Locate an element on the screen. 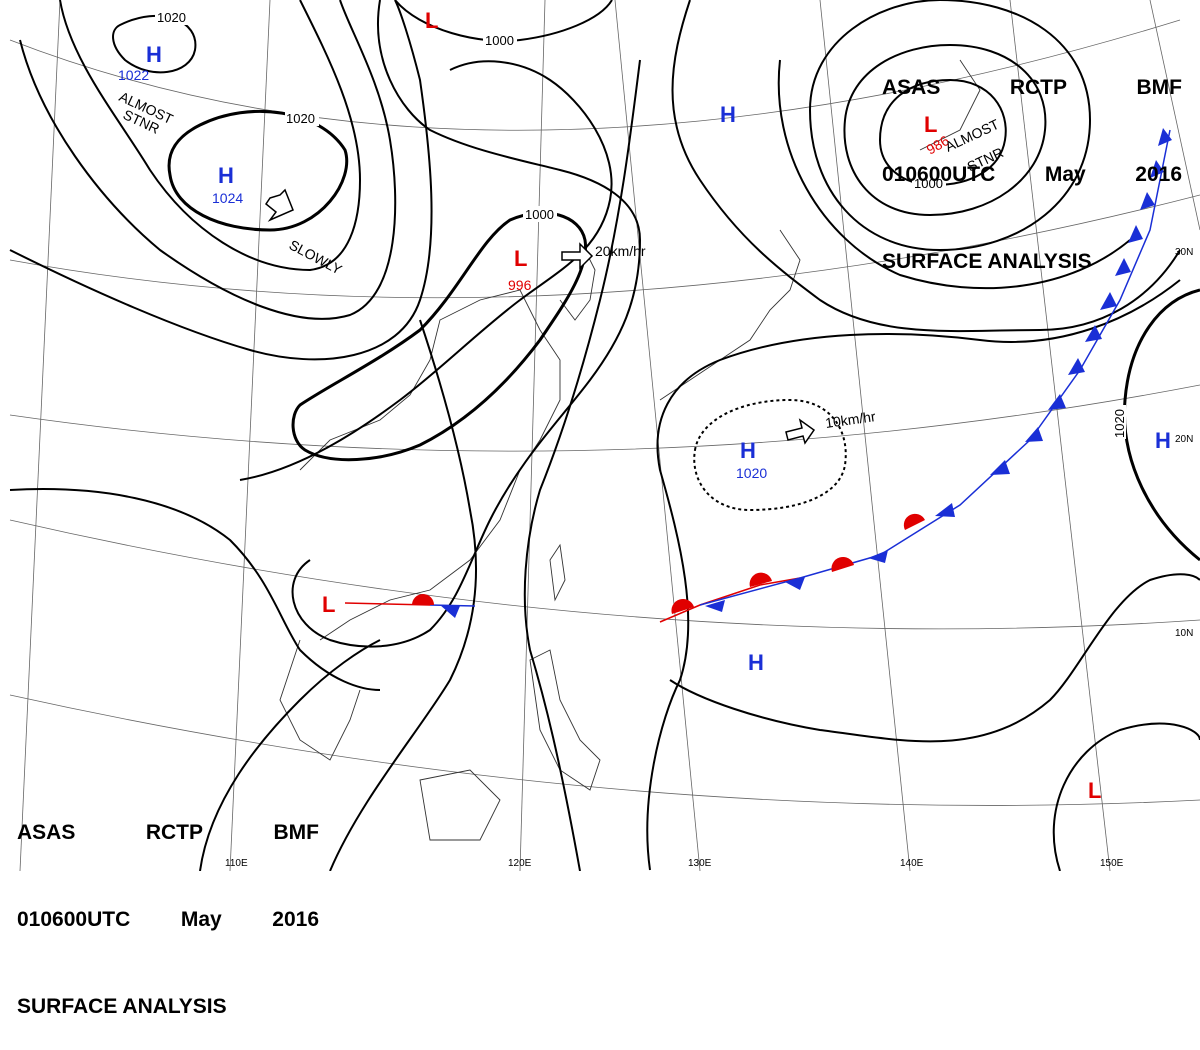 This screenshot has height=1050, width=1200. isobar-1020-right is located at coordinates (1161, 425).